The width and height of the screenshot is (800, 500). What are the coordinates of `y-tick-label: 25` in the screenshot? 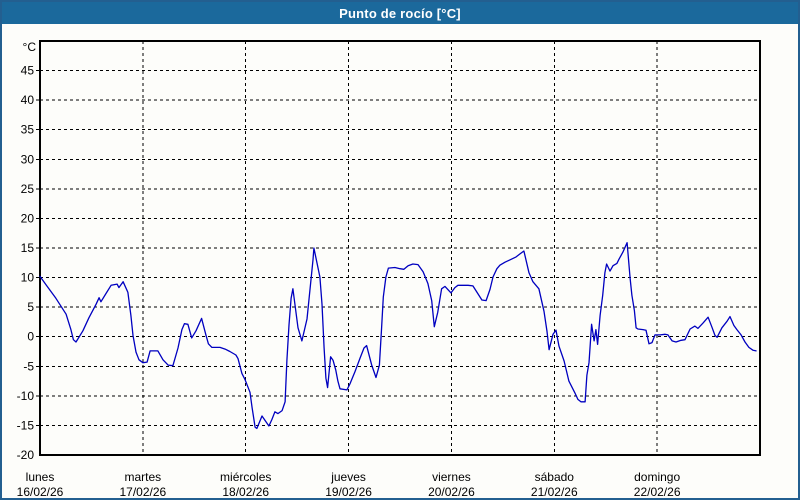 It's located at (28, 189).